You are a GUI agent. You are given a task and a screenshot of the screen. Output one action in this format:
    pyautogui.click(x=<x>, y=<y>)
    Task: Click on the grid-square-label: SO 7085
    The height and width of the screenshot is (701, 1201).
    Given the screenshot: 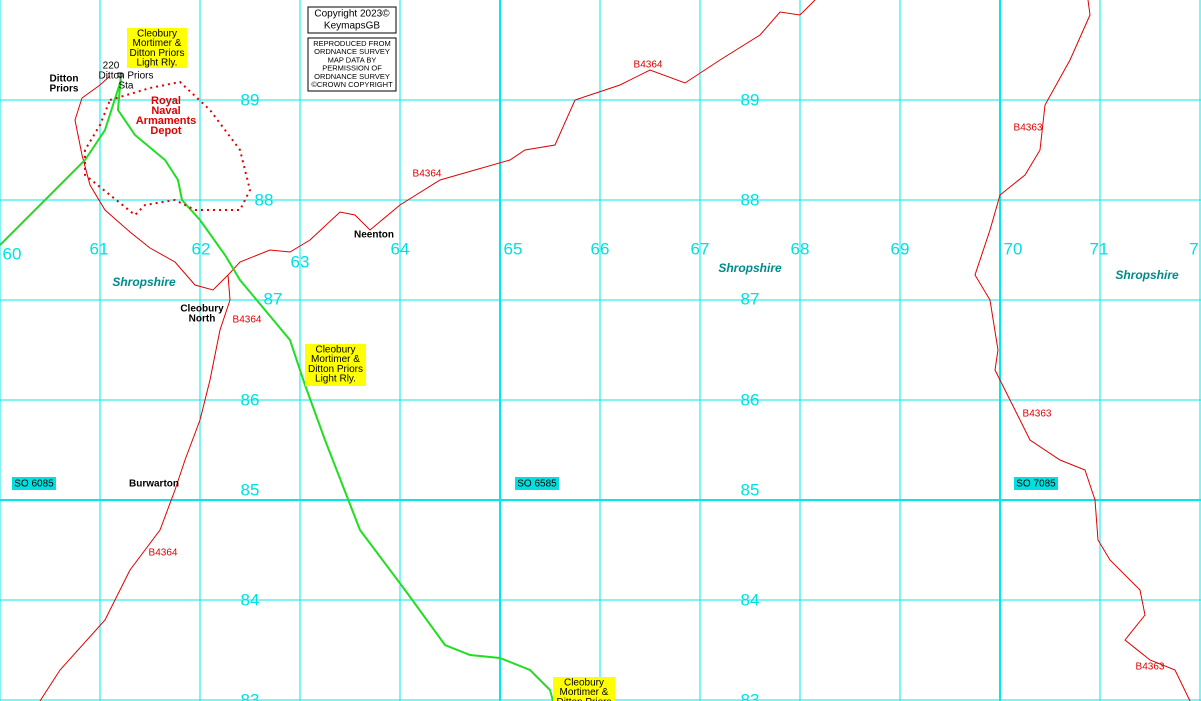 What is the action you would take?
    pyautogui.click(x=1036, y=484)
    